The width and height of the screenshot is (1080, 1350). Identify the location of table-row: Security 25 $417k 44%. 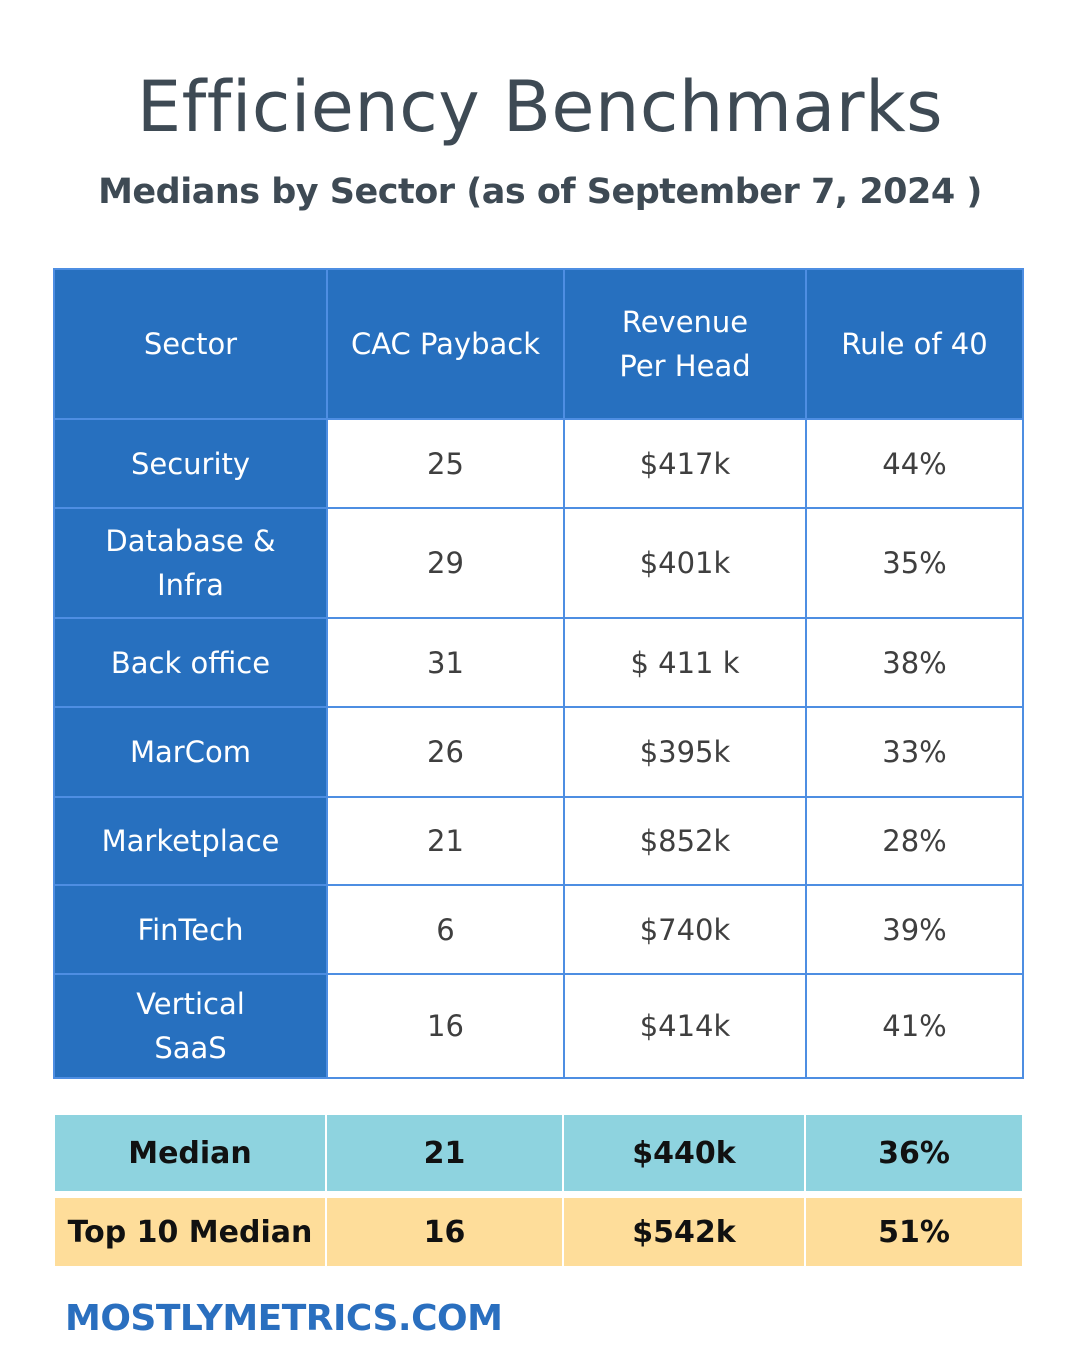
(538, 463).